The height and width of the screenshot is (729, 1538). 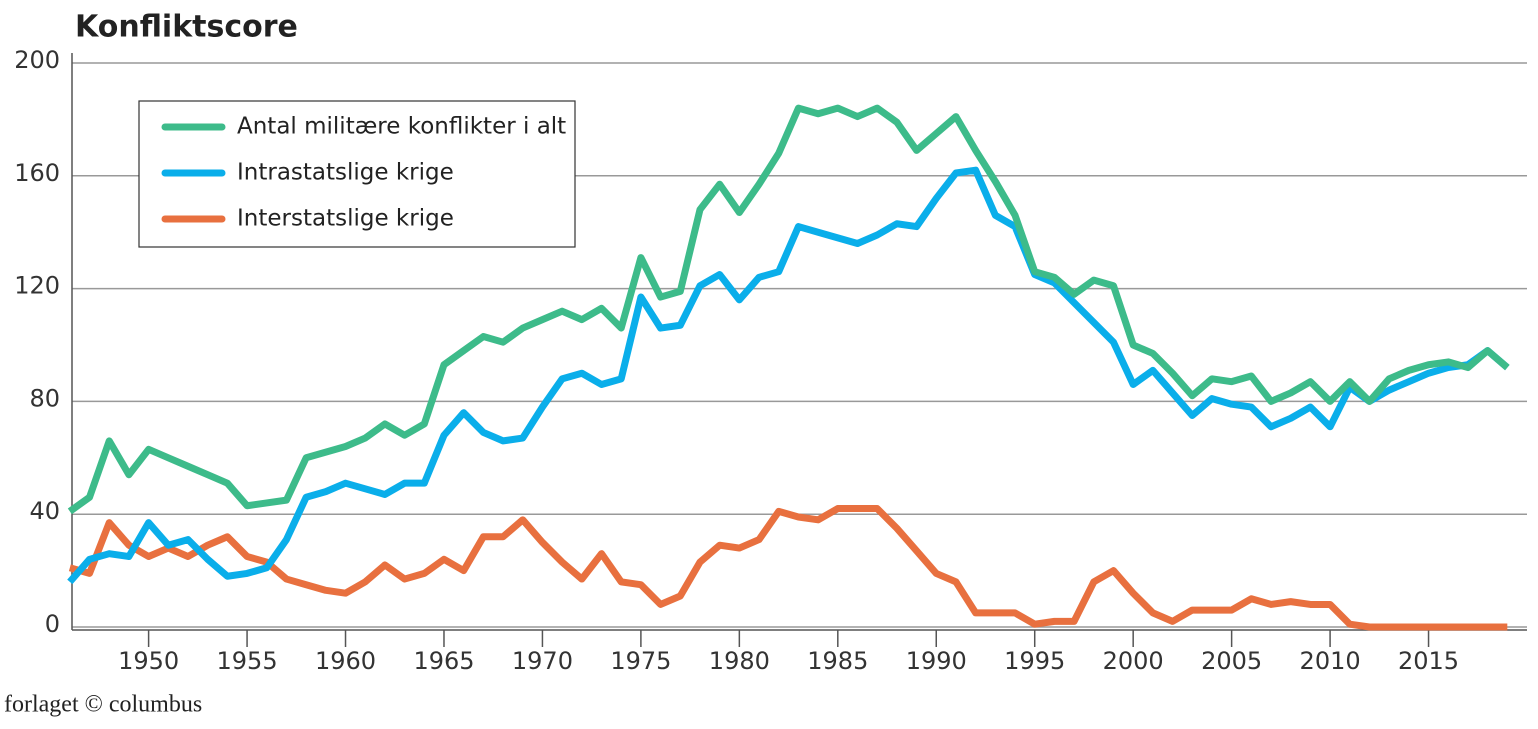 What do you see at coordinates (148, 661) in the screenshot?
I see `x-tick-label: 1950` at bounding box center [148, 661].